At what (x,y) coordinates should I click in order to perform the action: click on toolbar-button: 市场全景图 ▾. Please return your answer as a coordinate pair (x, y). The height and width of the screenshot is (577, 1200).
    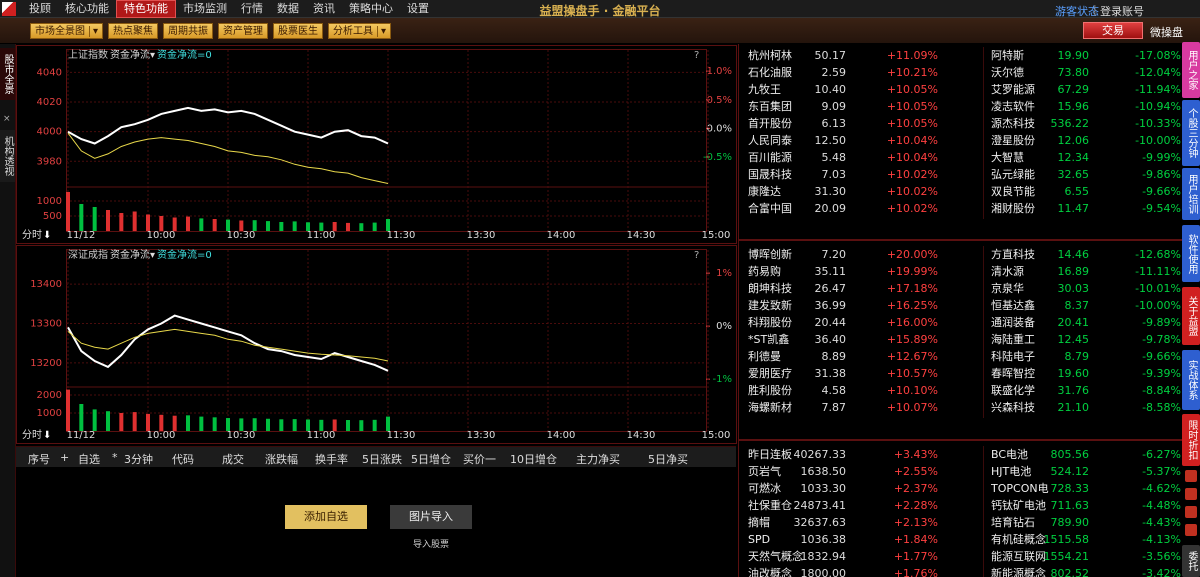
    Looking at the image, I should click on (67, 31).